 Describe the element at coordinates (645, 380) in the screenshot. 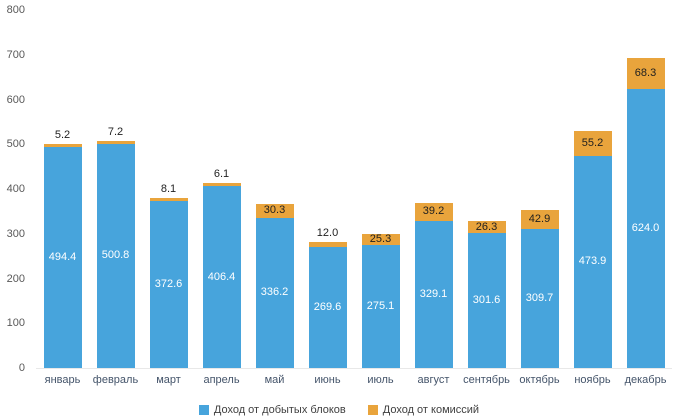

I see `x-axis-label: декабрь` at that location.